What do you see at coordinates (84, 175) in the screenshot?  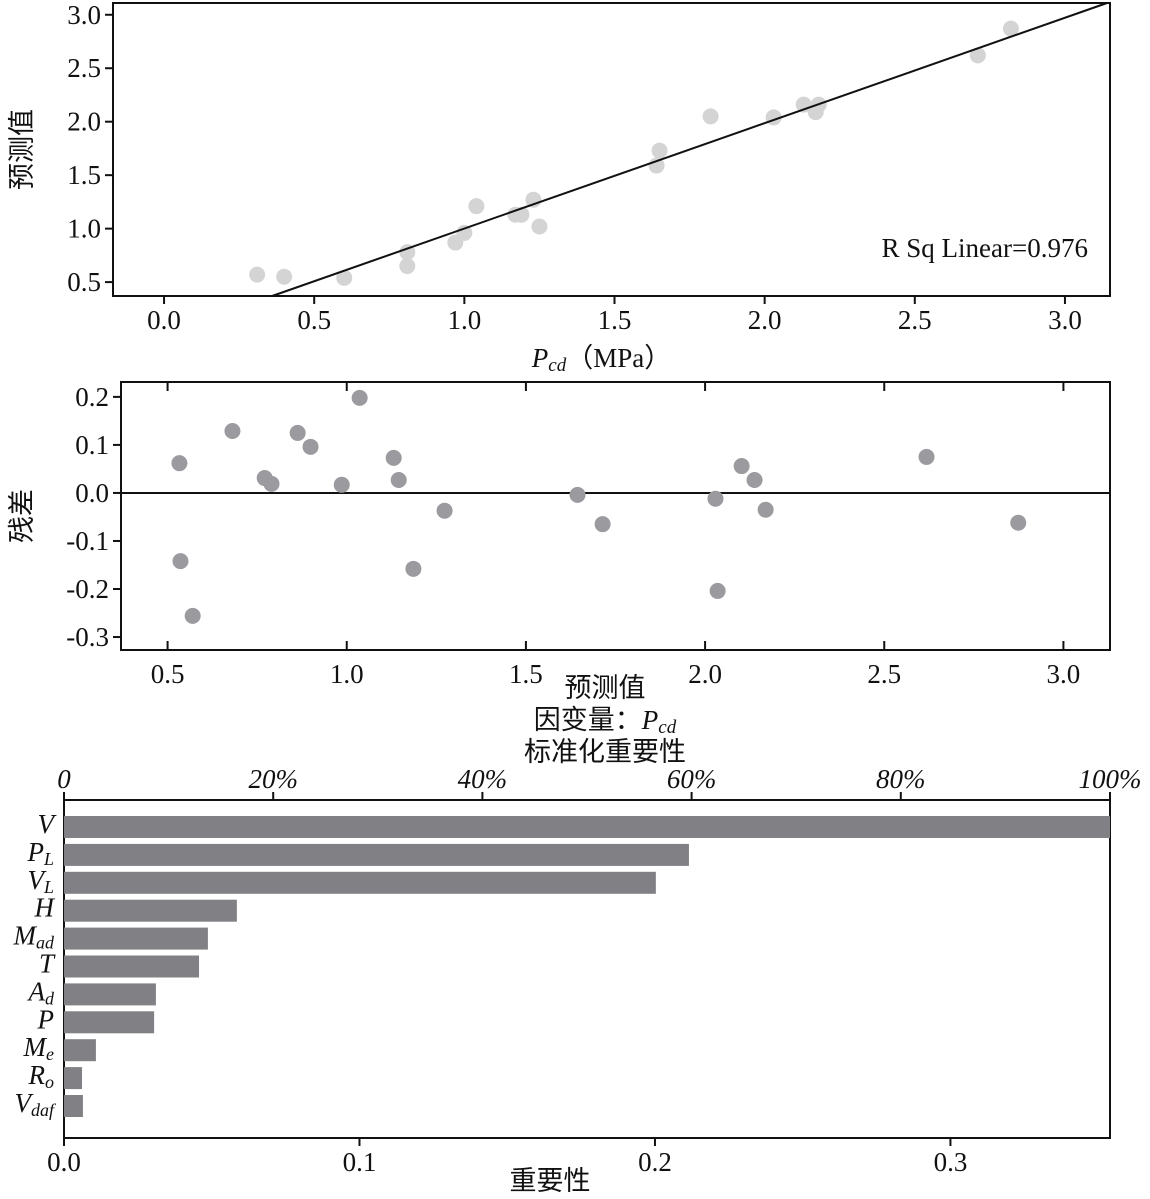 I see `y-tick-label: 1.5` at bounding box center [84, 175].